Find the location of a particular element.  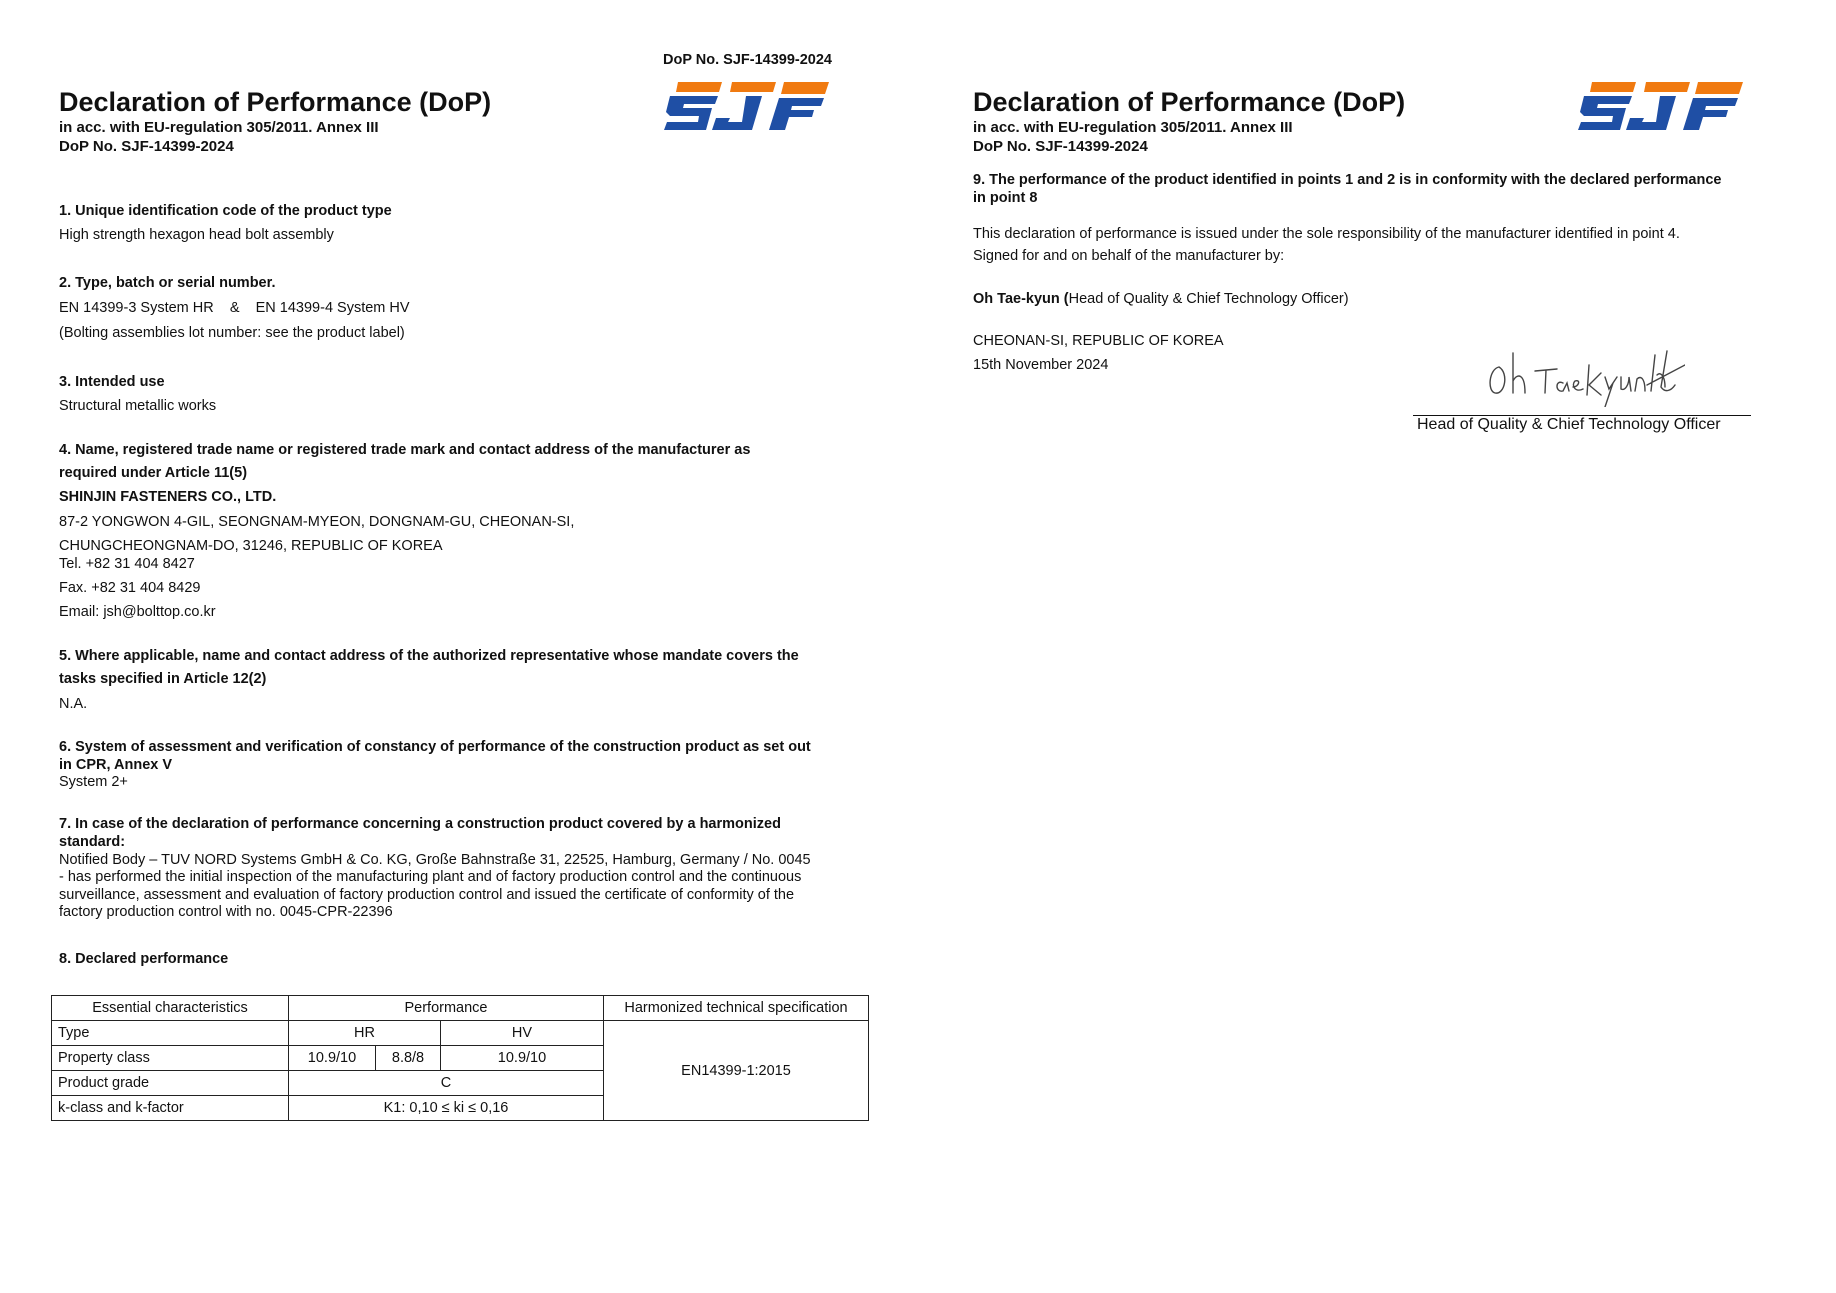

page-title: Declaration of Performance (DoP) is located at coordinates (275, 102).